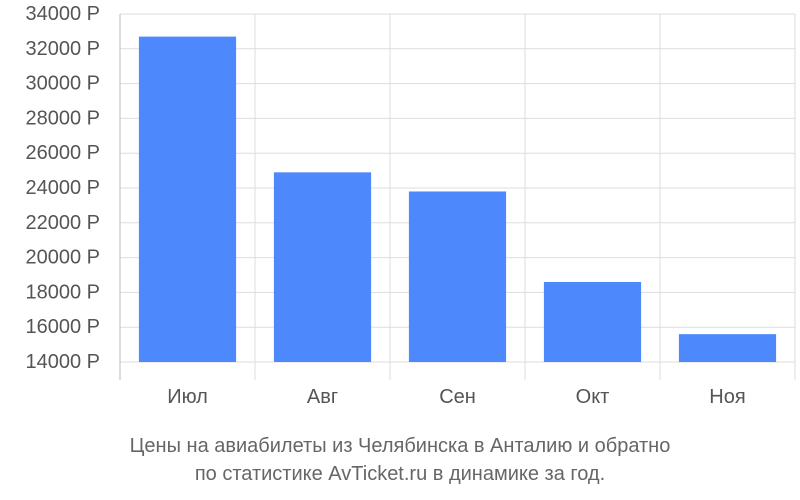 Image resolution: width=800 pixels, height=500 pixels. I want to click on y-tick-label: 14000 Р, so click(62, 362).